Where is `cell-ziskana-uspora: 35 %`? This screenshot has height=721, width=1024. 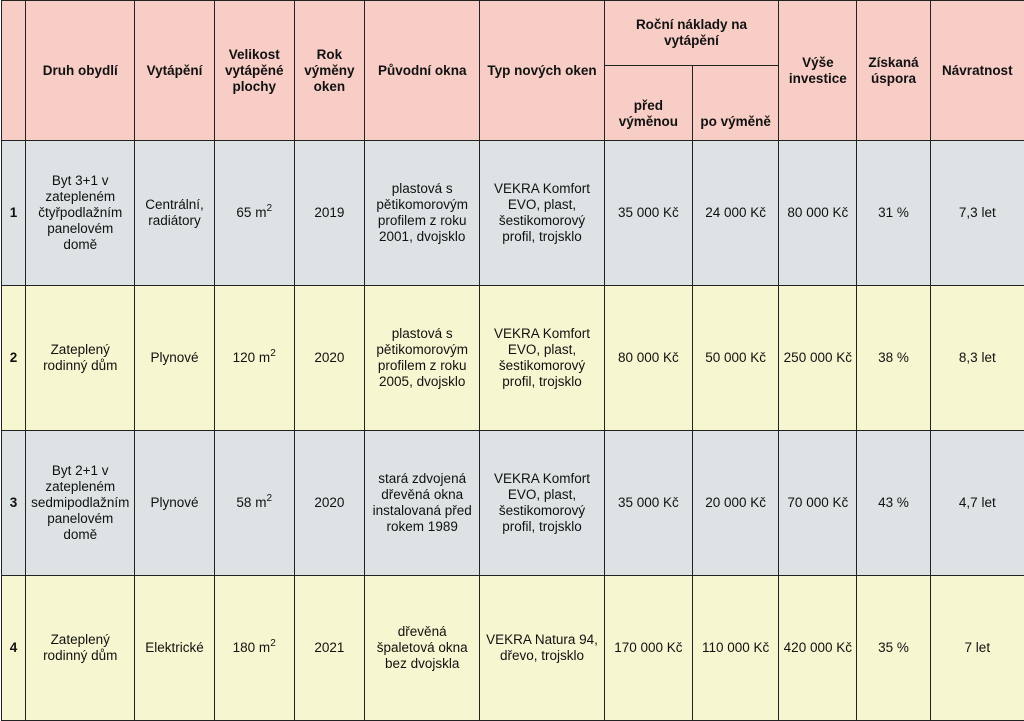 cell-ziskana-uspora: 35 % is located at coordinates (893, 648).